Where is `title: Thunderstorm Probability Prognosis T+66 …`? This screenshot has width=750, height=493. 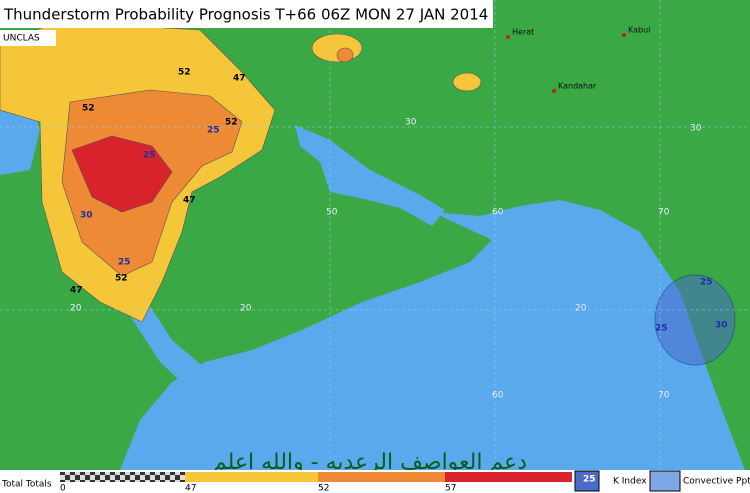 title: Thunderstorm Probability Prognosis T+66 … is located at coordinates (245, 15).